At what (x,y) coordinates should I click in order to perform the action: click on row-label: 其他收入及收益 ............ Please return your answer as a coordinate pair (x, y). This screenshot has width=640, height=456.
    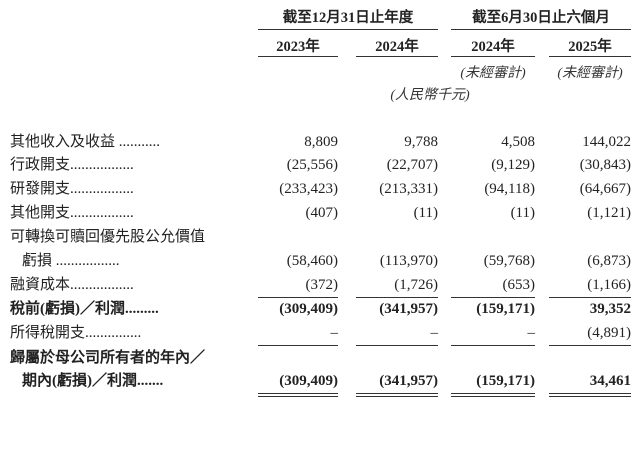
    Looking at the image, I should click on (85, 142).